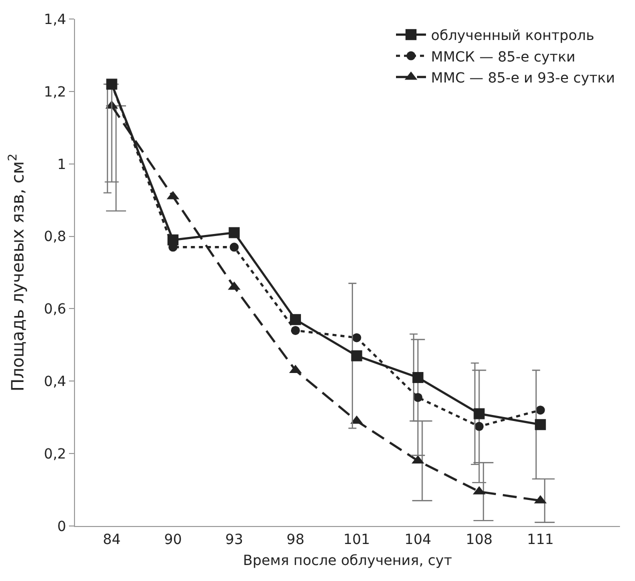 The image size is (635, 581). Describe the element at coordinates (111, 540) in the screenshot. I see `x-tick-label: 84` at that location.